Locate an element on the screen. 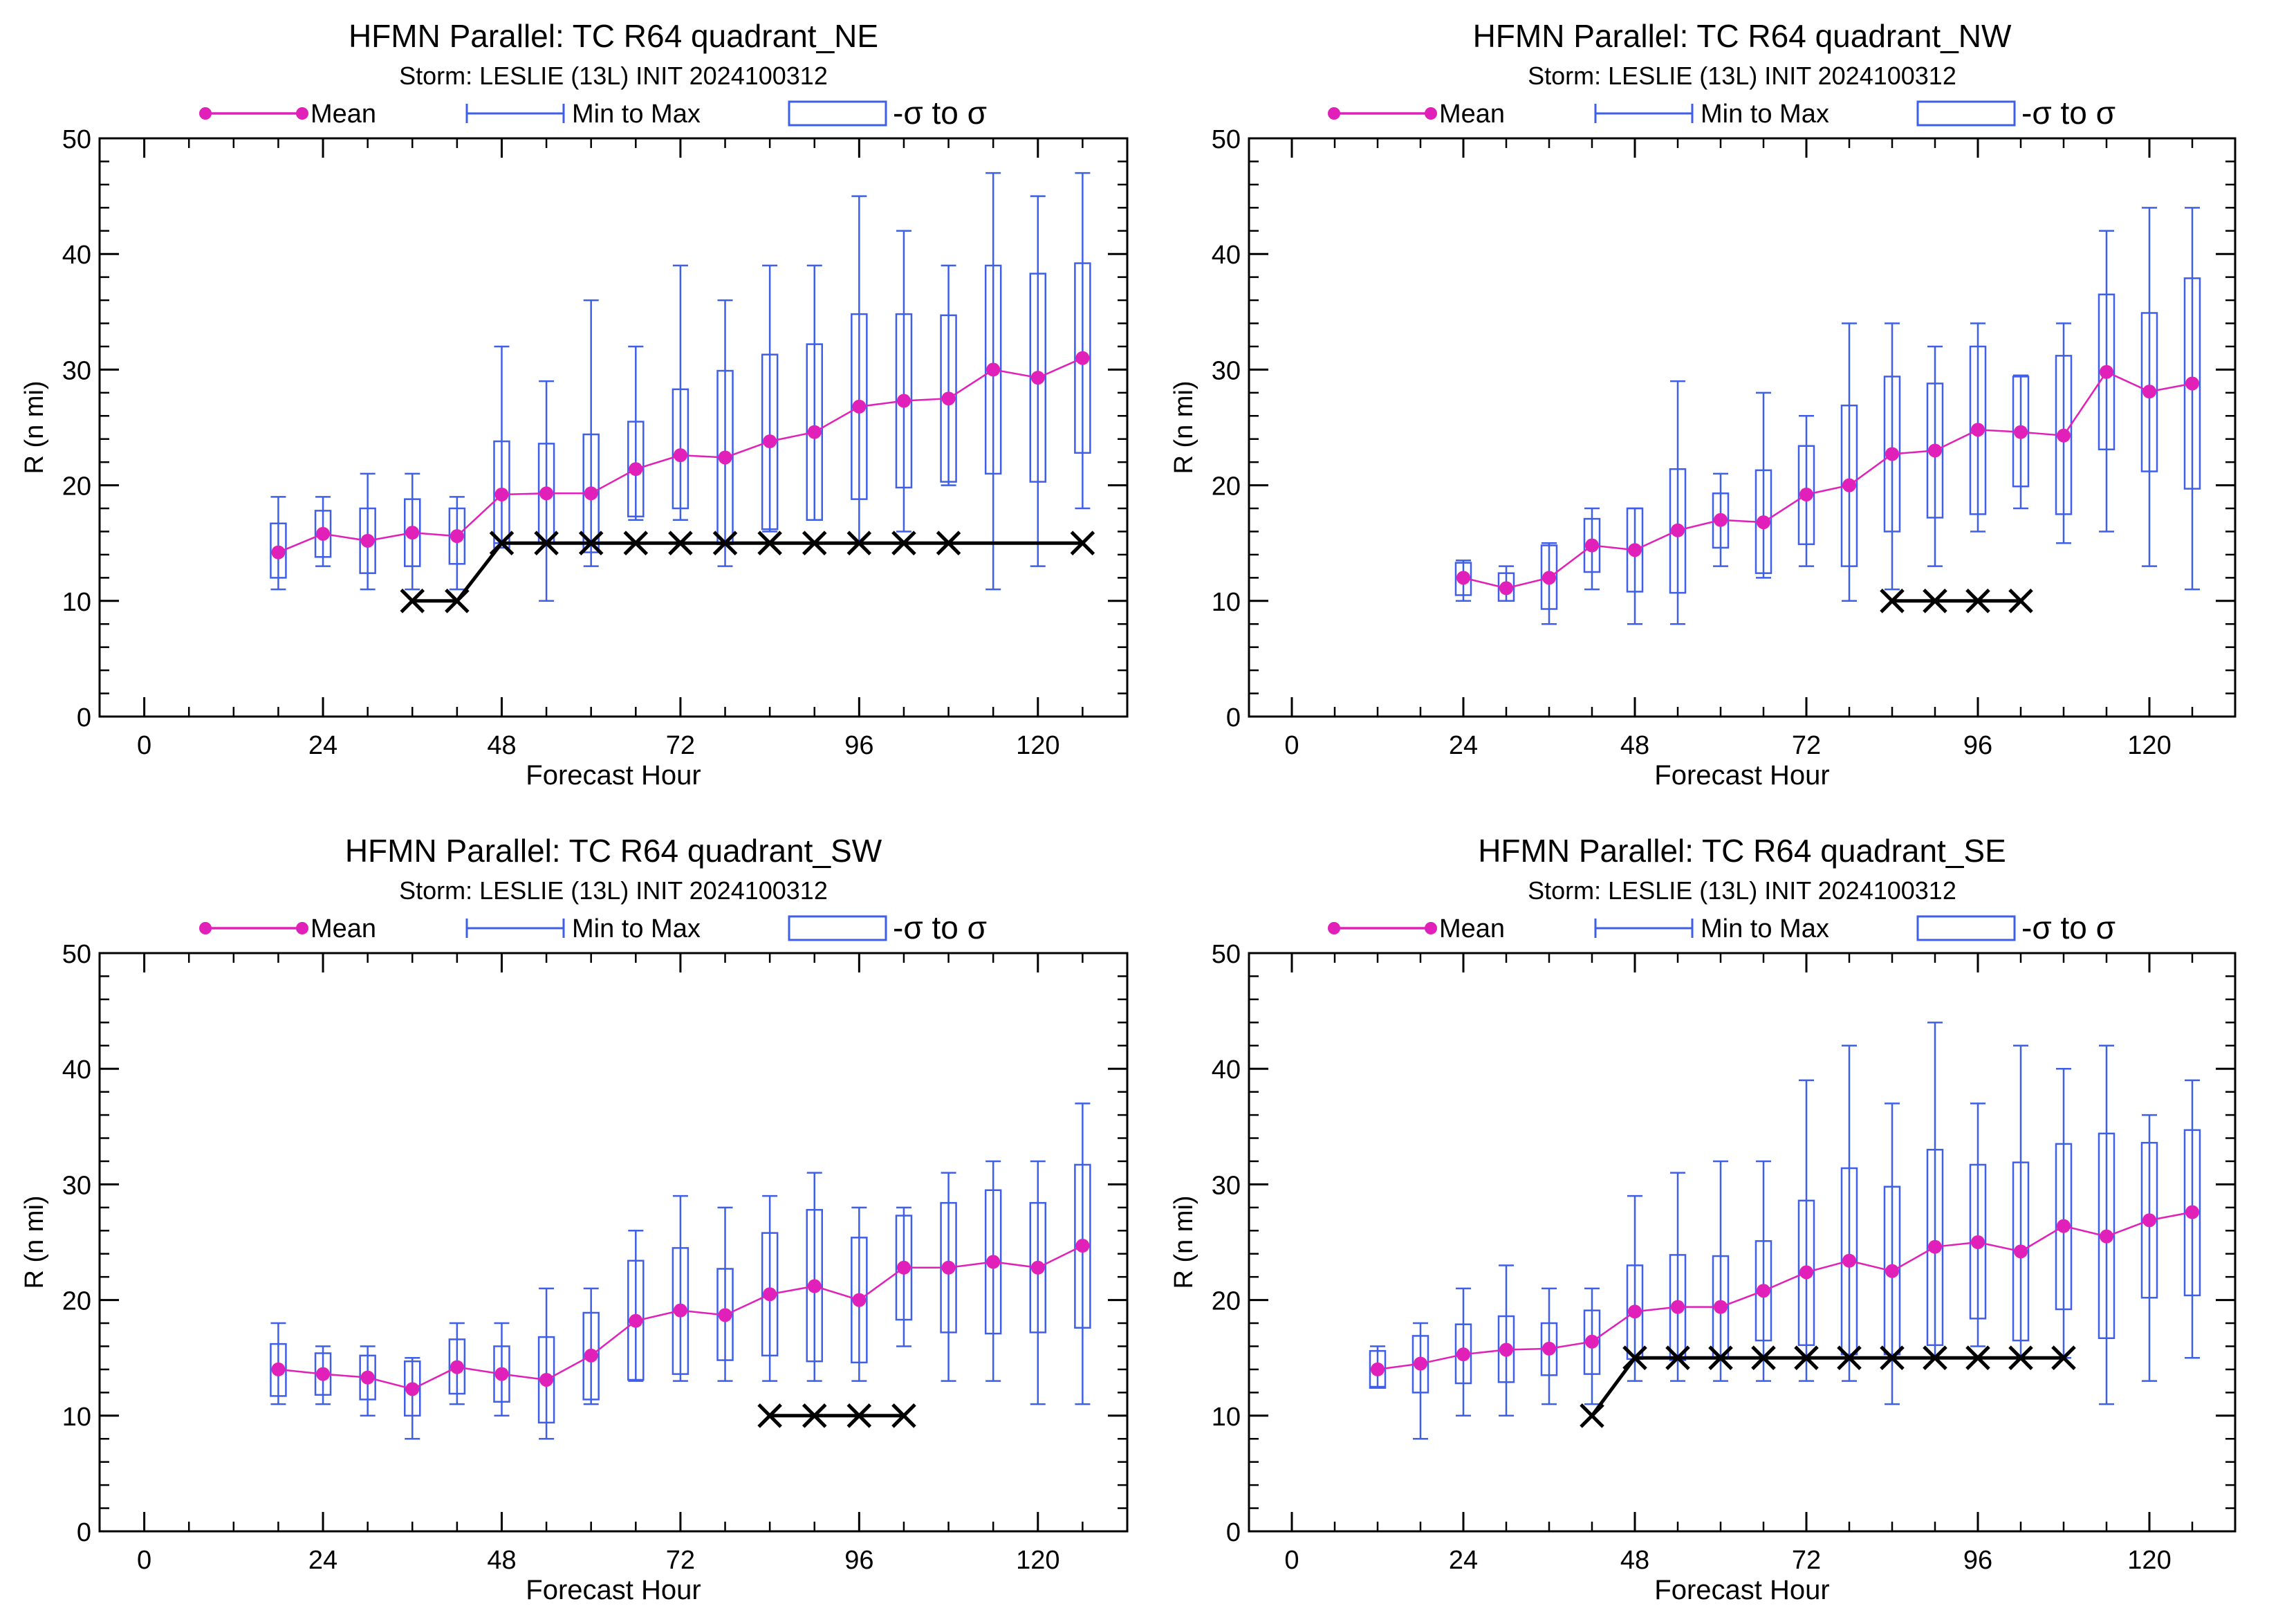 This screenshot has width=2296, height=1624. y-tick-label: 20 is located at coordinates (76, 486).